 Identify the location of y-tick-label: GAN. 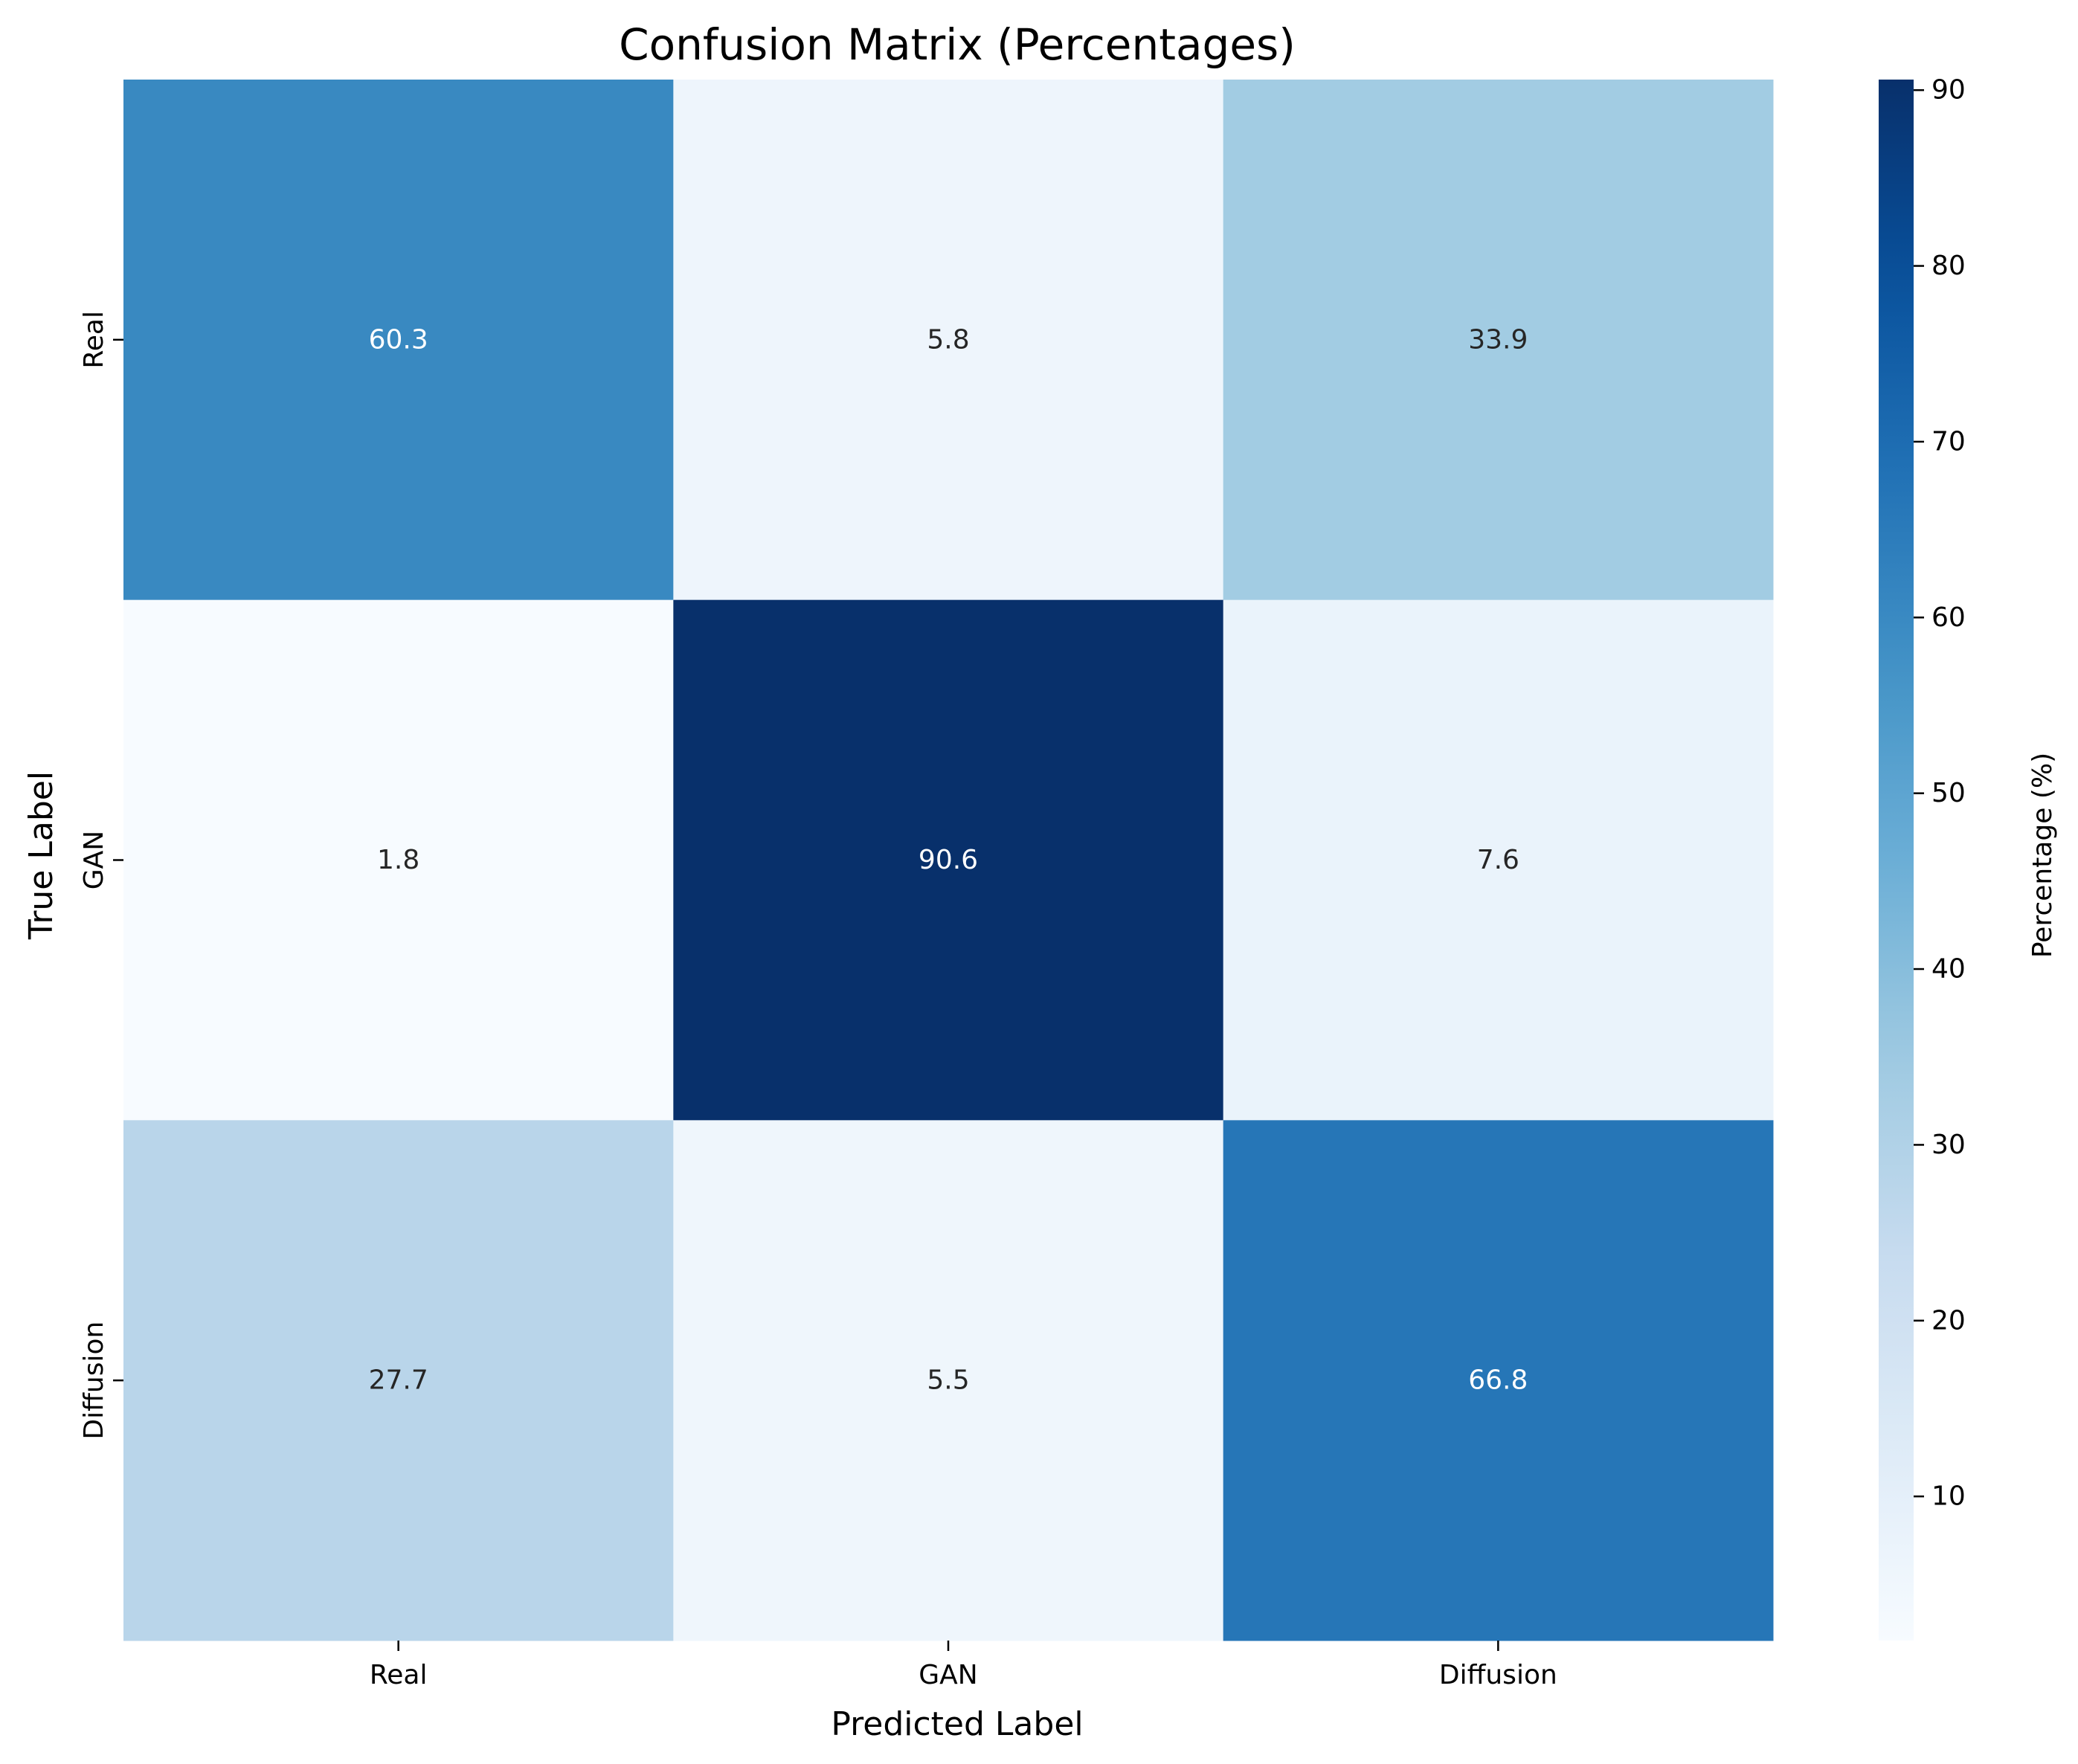
(94, 860).